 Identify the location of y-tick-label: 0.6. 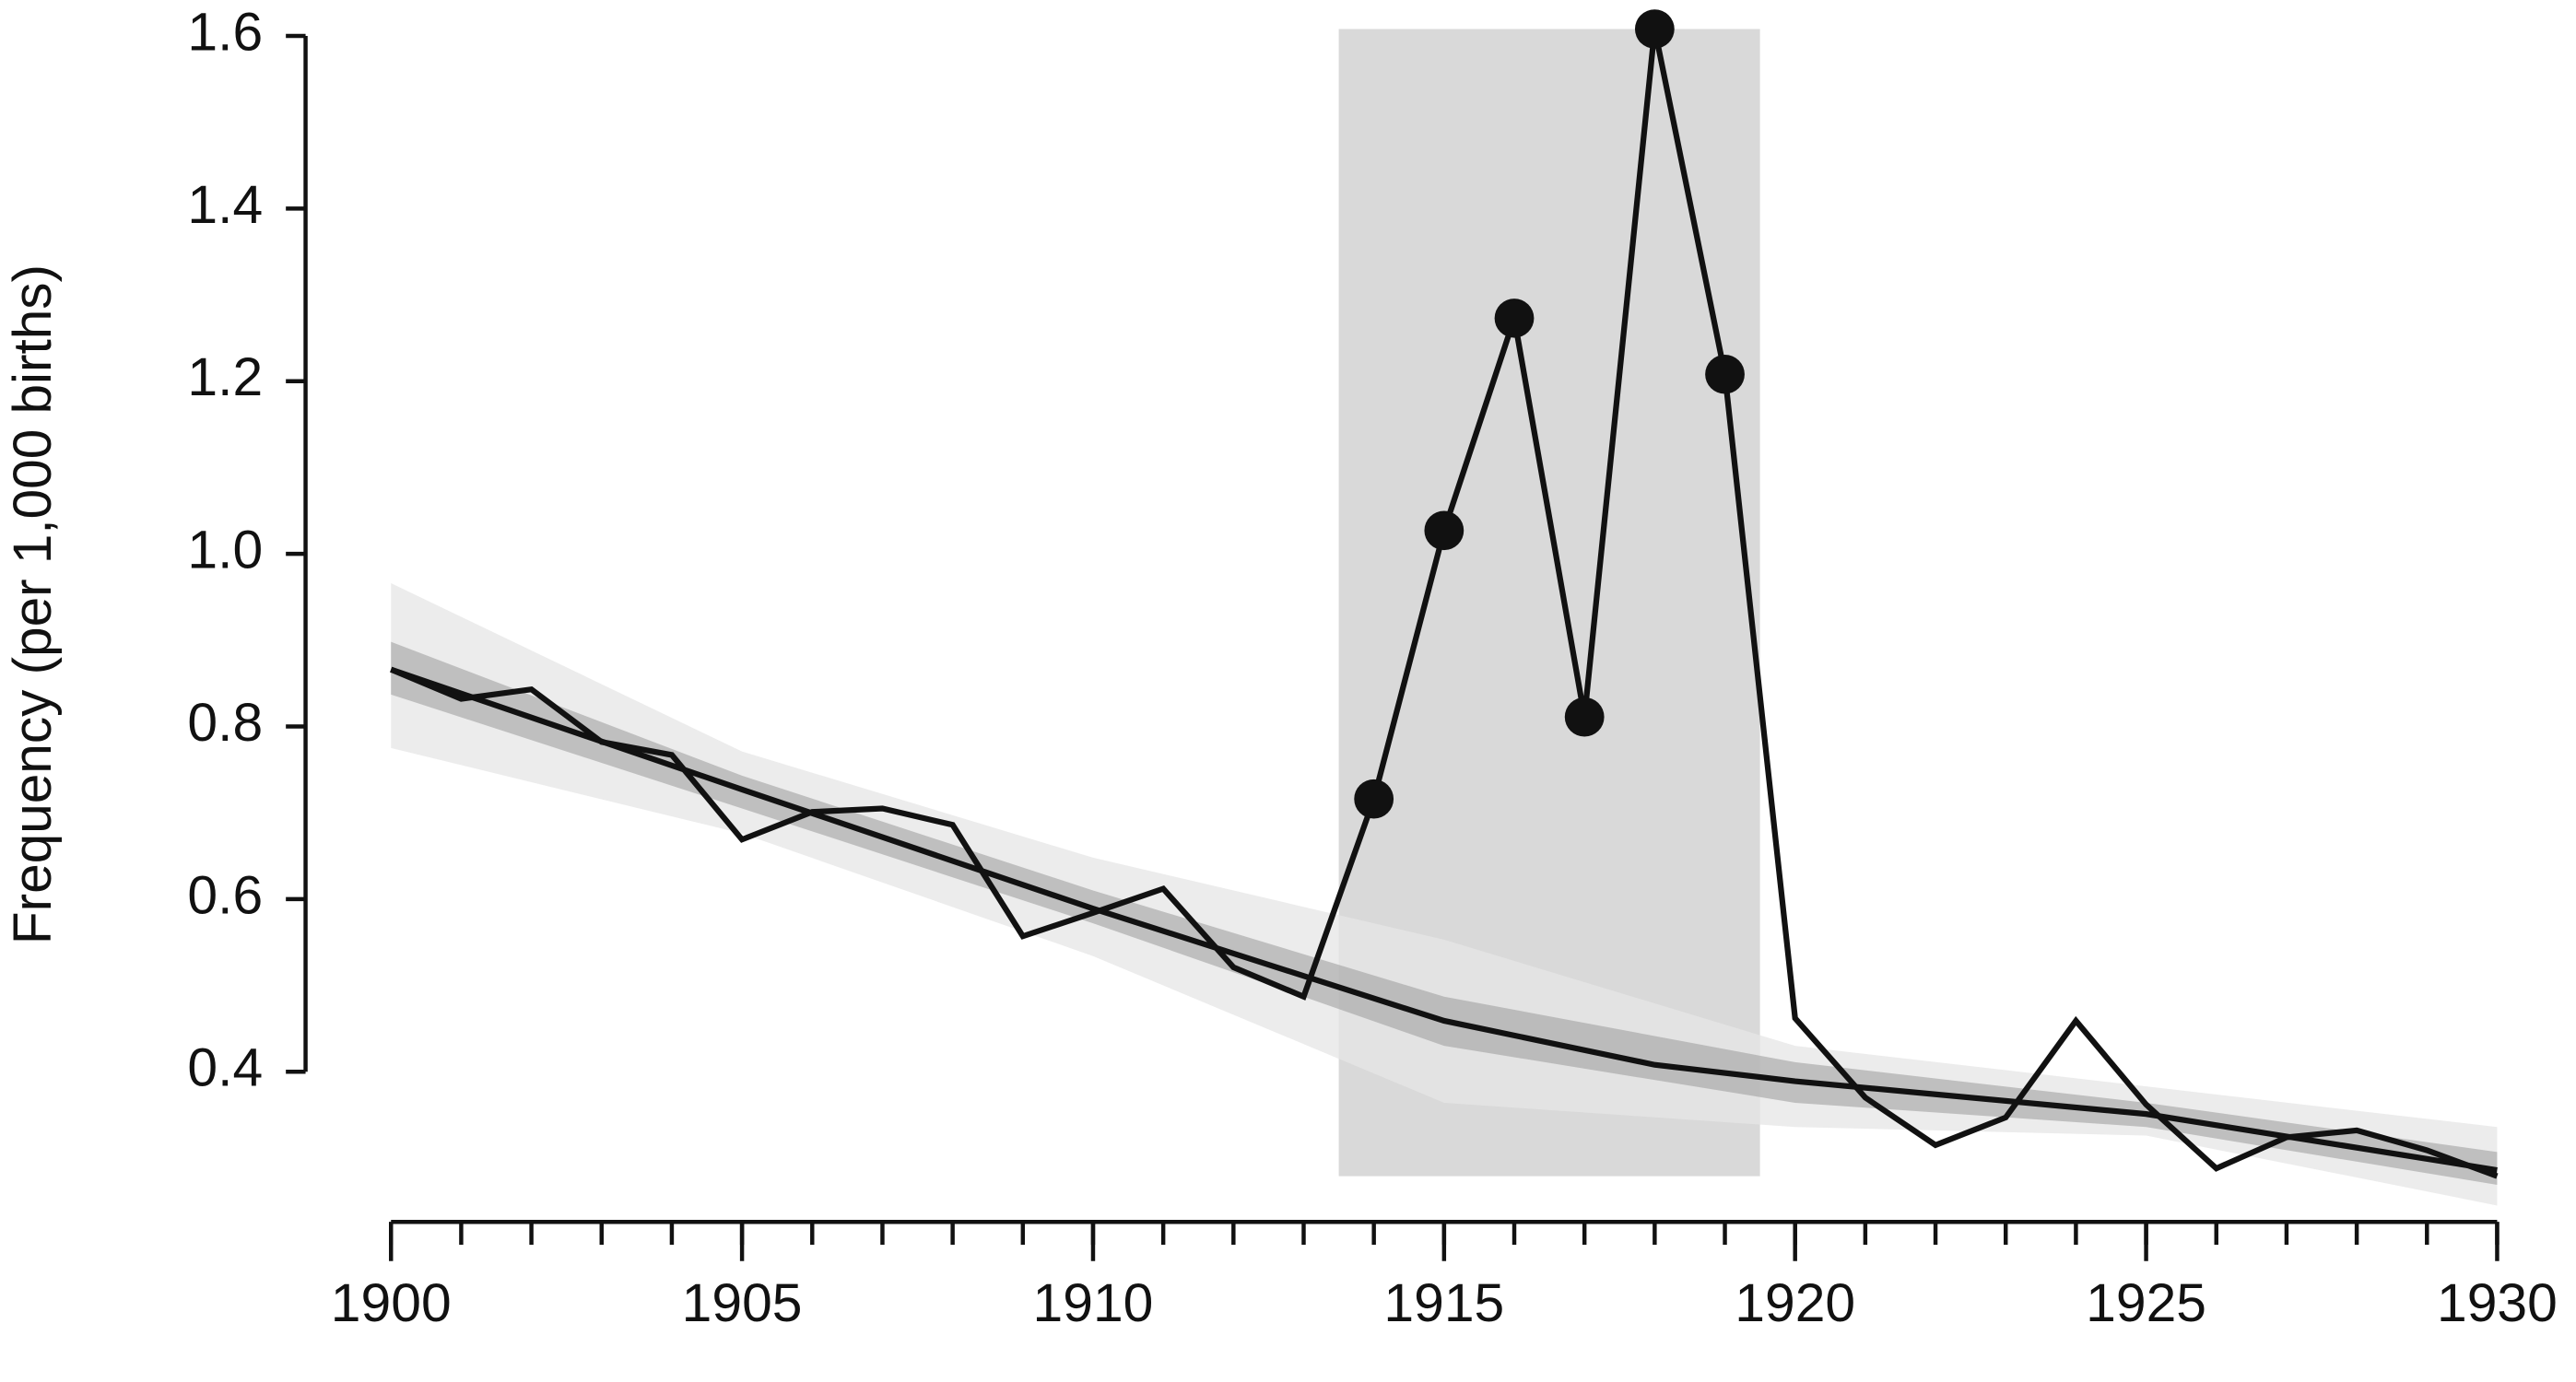
(225, 895).